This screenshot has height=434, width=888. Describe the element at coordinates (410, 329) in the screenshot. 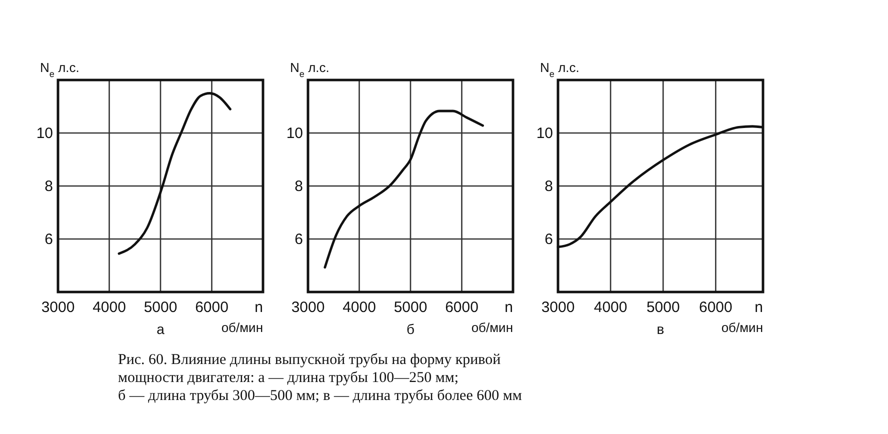

I see `text: б` at that location.